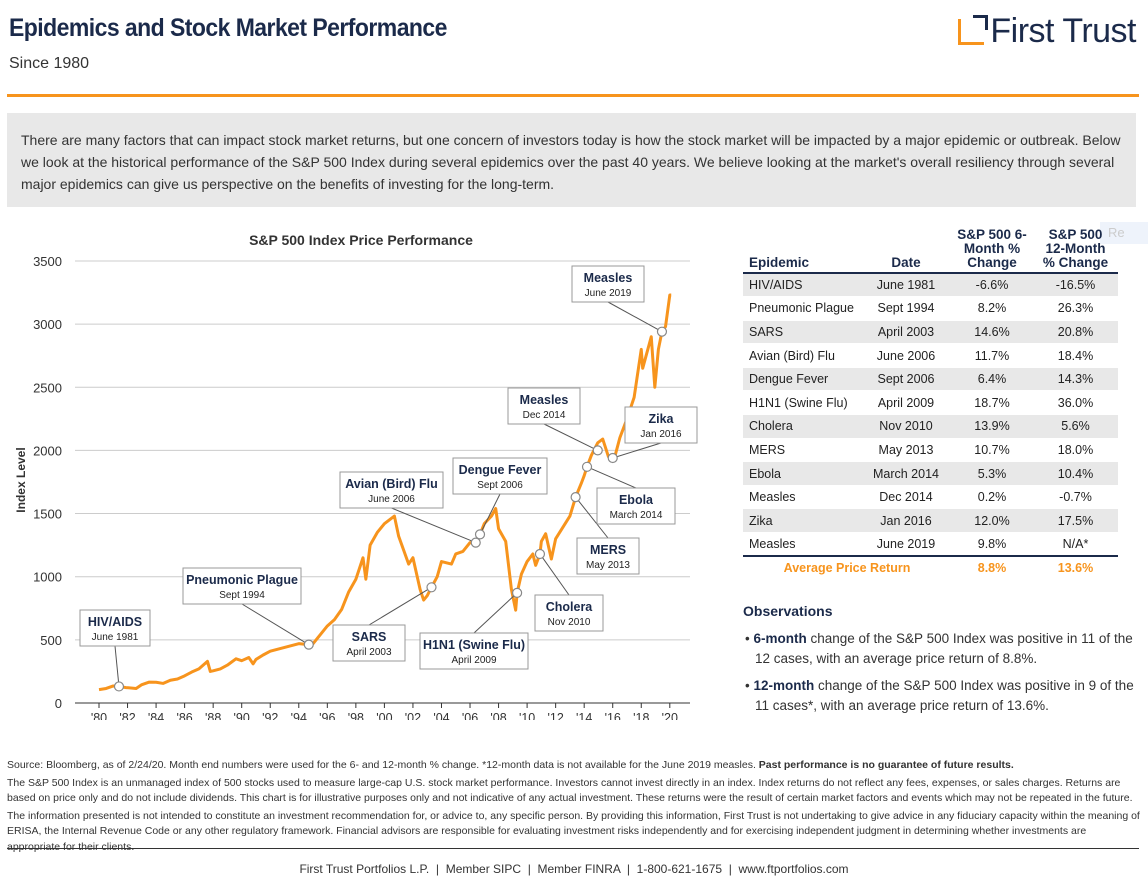 The image size is (1148, 886). What do you see at coordinates (242, 595) in the screenshot?
I see `event-date: Sept 1994` at bounding box center [242, 595].